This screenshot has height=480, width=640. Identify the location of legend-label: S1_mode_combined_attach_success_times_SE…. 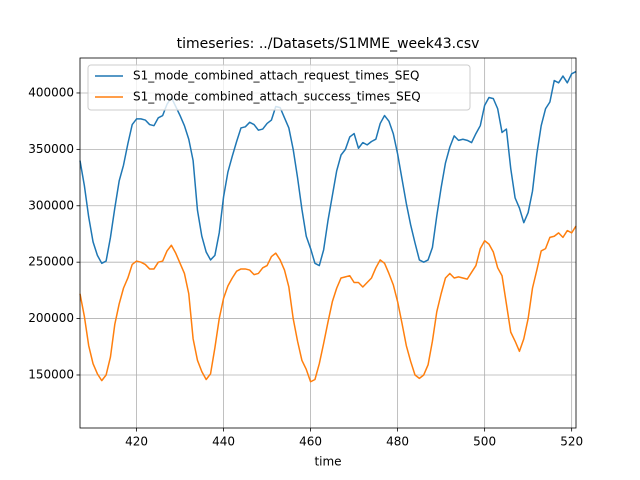
(277, 97).